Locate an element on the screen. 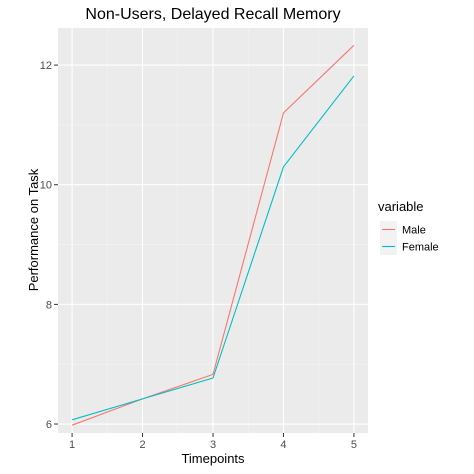 The height and width of the screenshot is (474, 474). x-tick-label: 2 is located at coordinates (142, 445).